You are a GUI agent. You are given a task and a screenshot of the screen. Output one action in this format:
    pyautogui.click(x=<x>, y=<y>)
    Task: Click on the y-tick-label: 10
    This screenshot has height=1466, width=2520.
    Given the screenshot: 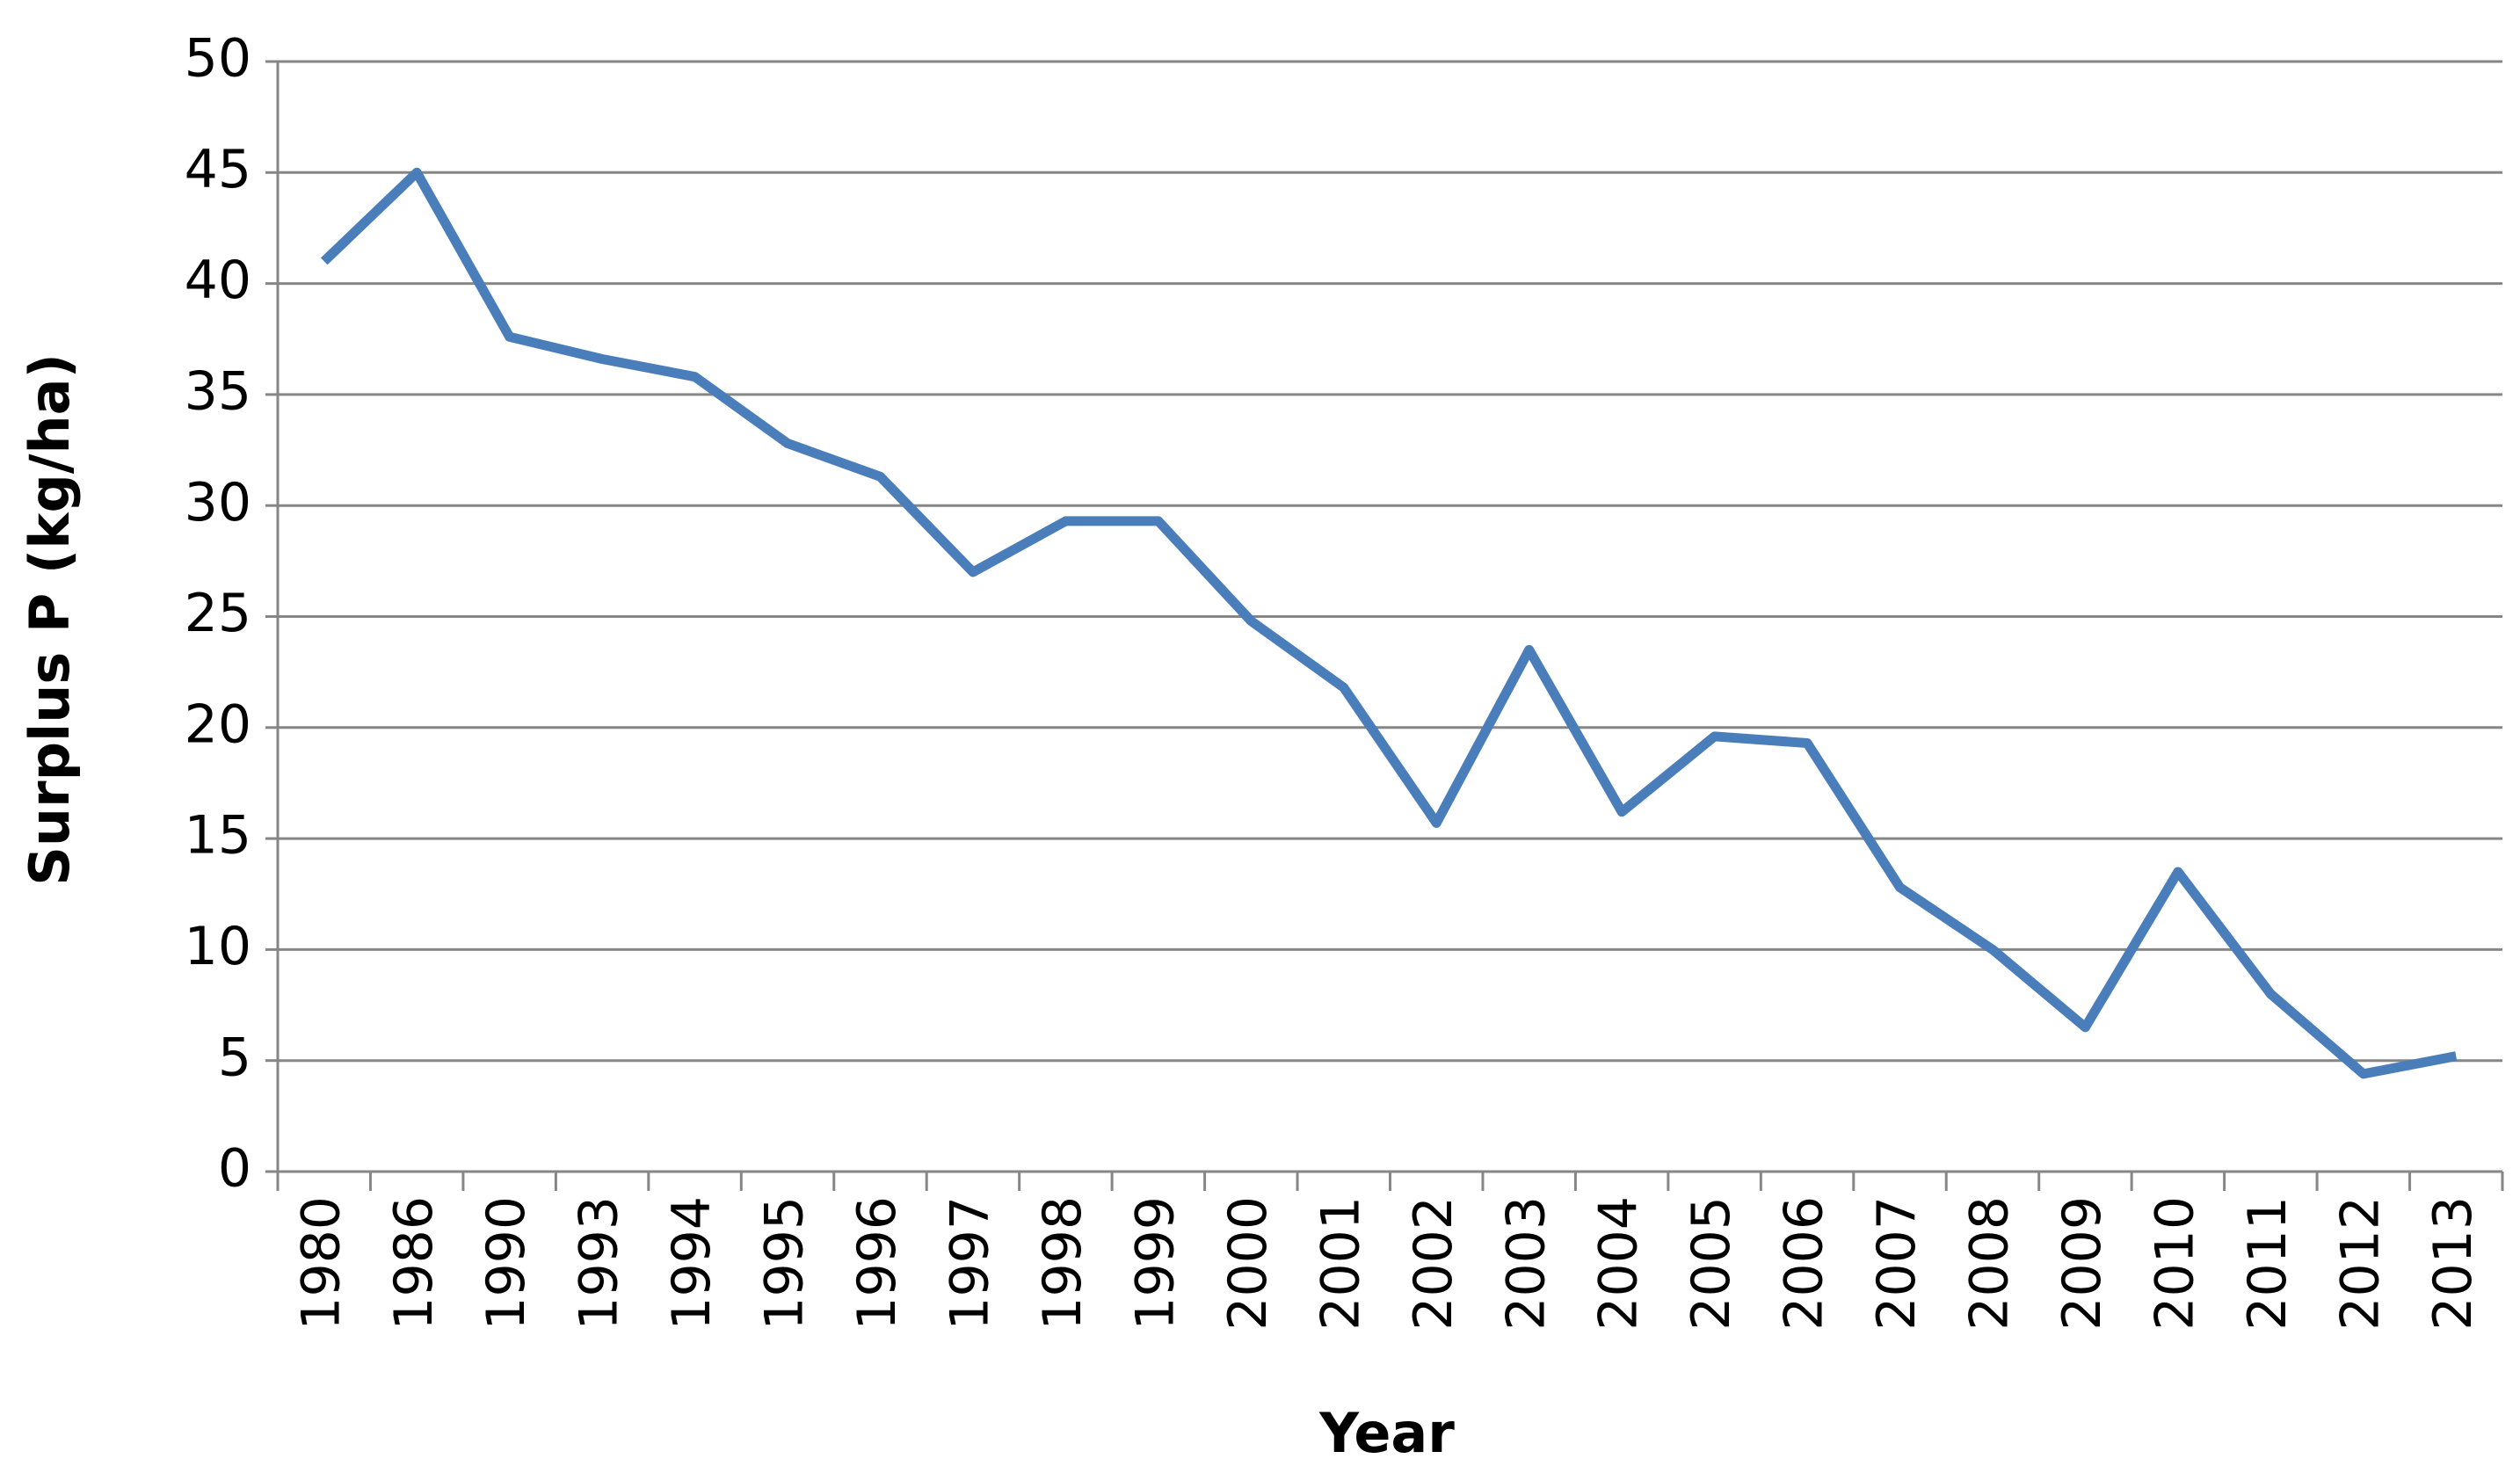 What is the action you would take?
    pyautogui.click(x=218, y=946)
    